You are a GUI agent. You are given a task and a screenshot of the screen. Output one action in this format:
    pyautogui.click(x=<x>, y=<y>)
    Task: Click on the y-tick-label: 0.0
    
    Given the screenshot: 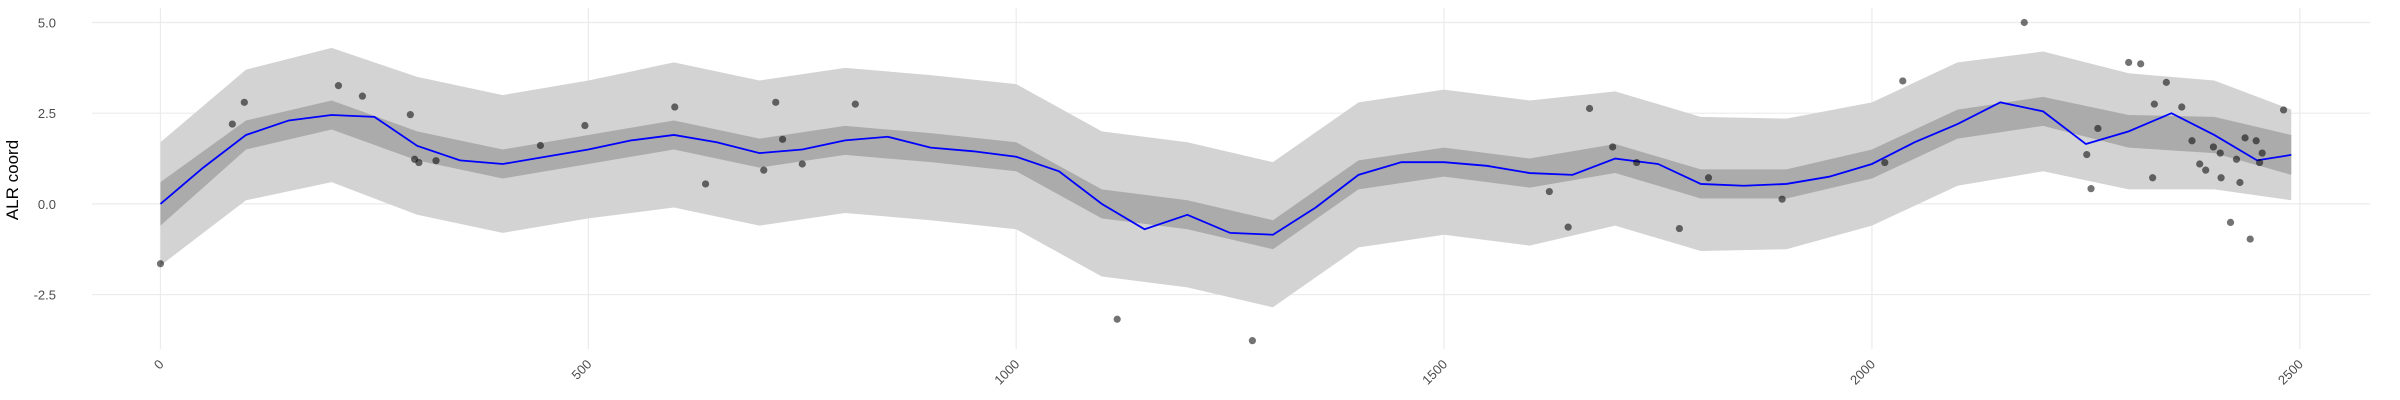 What is the action you would take?
    pyautogui.click(x=47, y=204)
    